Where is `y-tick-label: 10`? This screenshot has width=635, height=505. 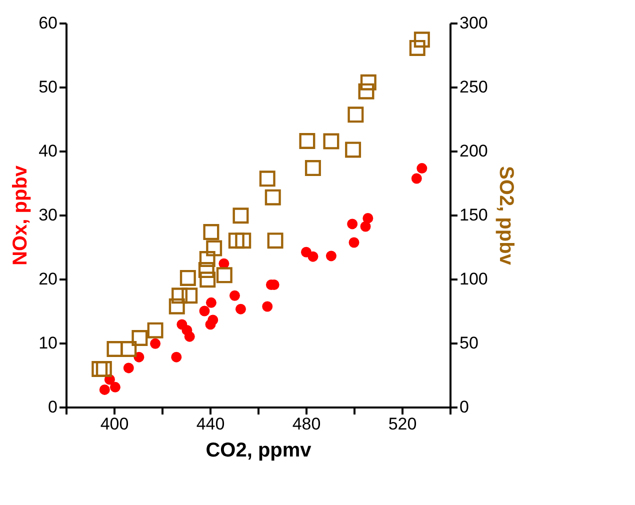
y-tick-label: 10 is located at coordinates (48, 343).